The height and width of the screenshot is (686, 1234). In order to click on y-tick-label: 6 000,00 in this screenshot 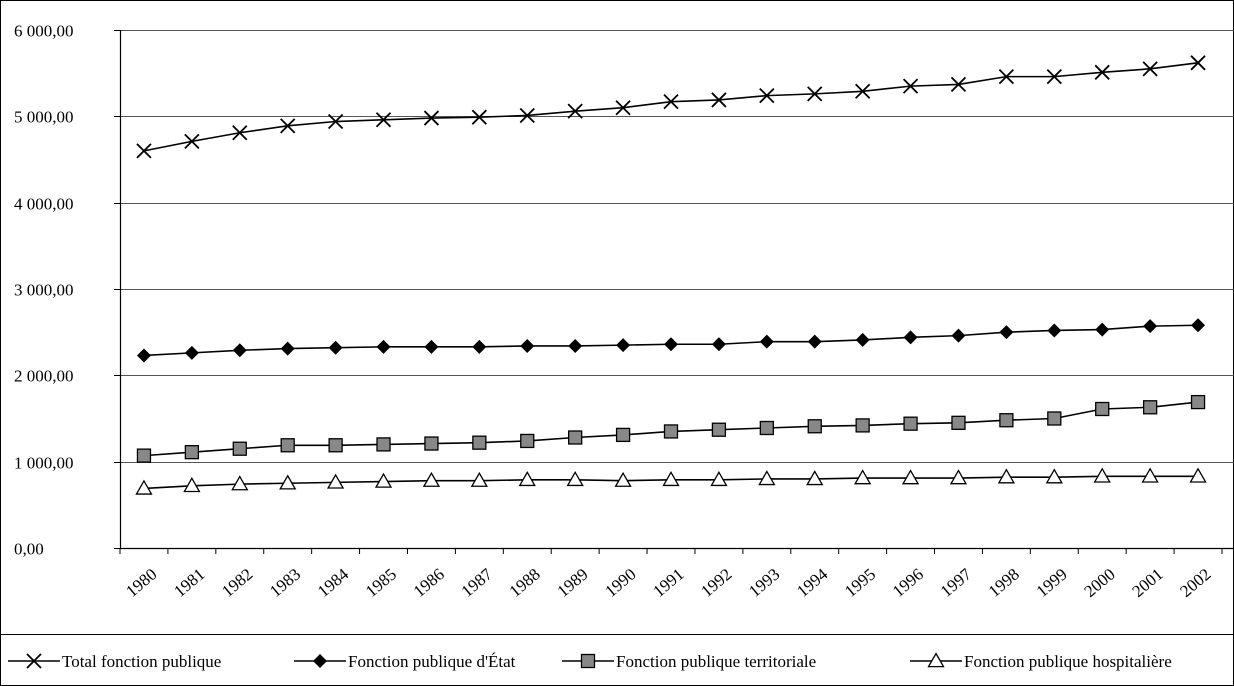, I will do `click(44, 31)`.